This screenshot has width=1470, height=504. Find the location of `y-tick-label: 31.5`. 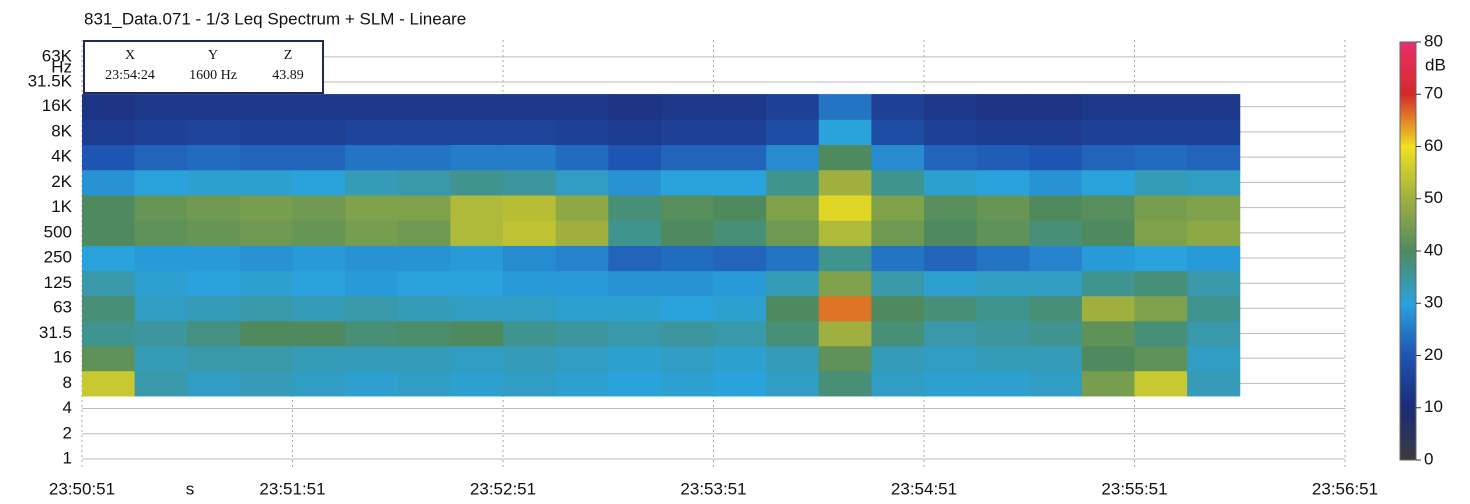

y-tick-label: 31.5 is located at coordinates (55, 332).